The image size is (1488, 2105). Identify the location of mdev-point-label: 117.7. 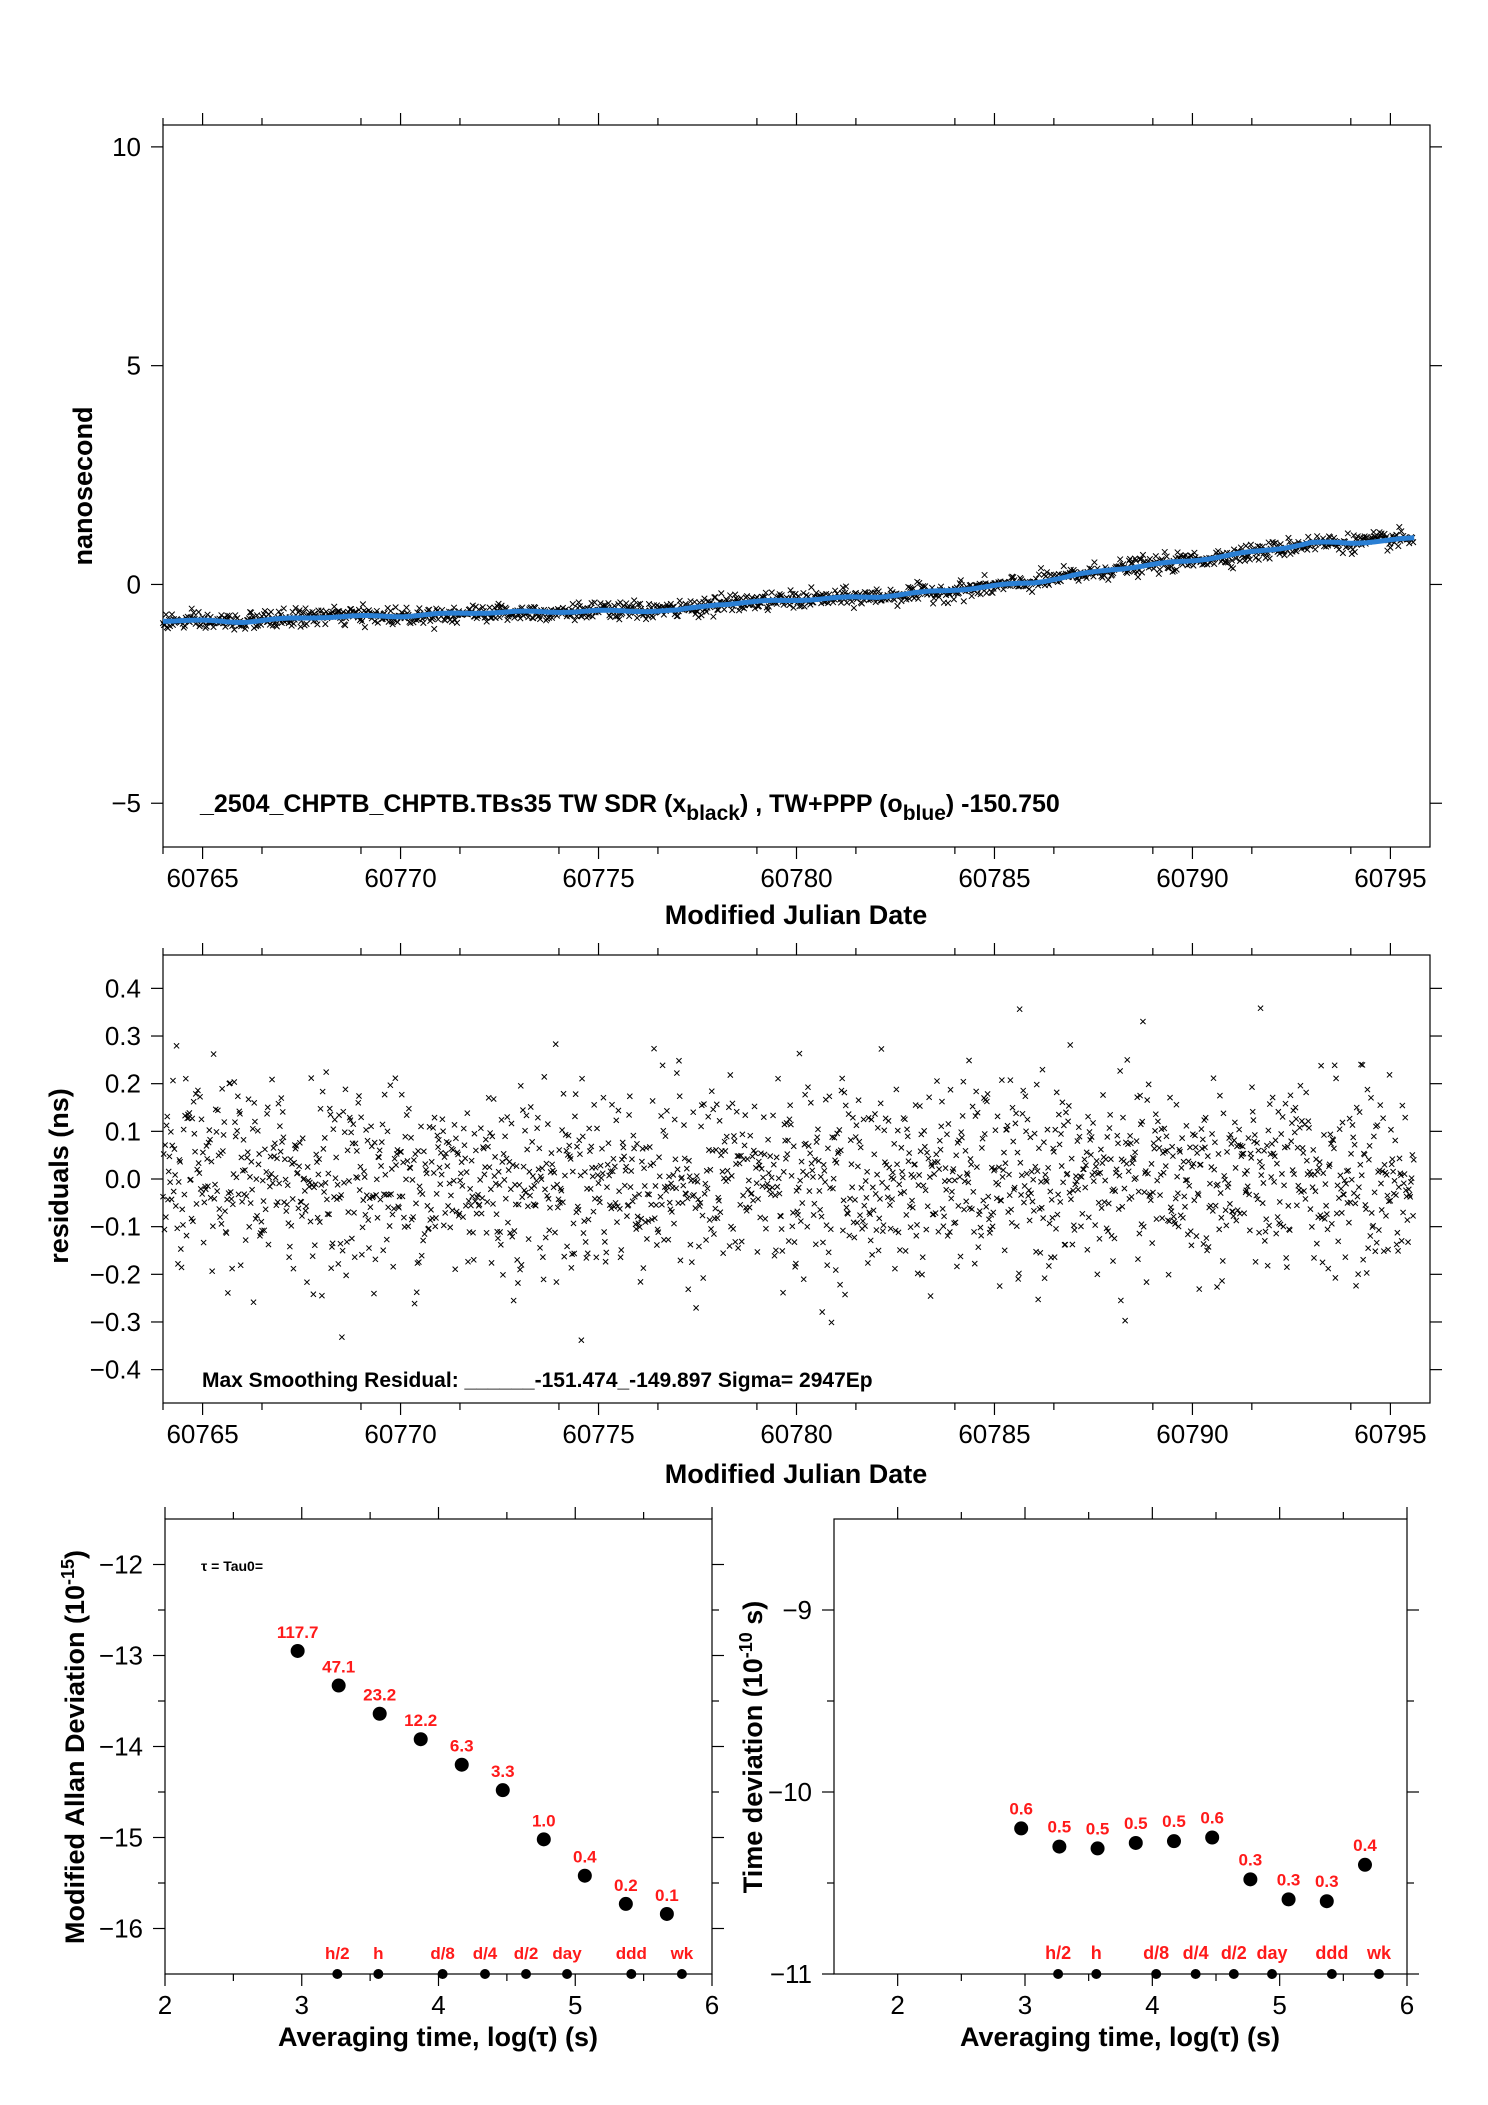
(298, 1632).